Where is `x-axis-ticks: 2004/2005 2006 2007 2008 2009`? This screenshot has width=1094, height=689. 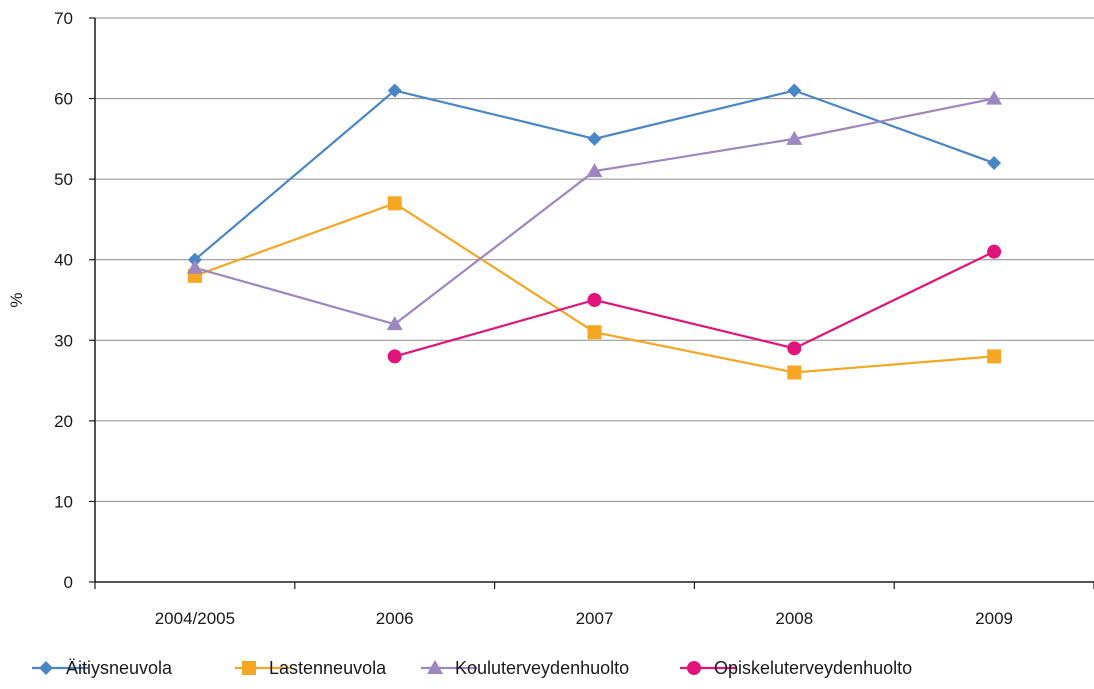 x-axis-ticks: 2004/2005 2006 2007 2008 2009 is located at coordinates (594, 605).